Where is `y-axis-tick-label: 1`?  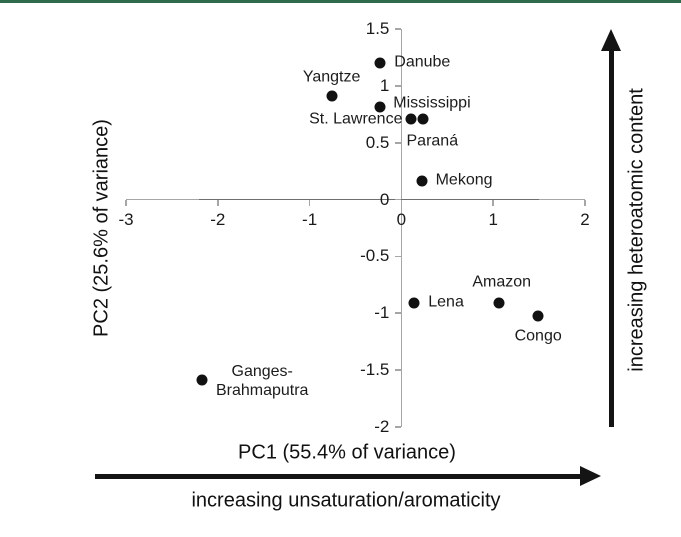
y-axis-tick-label: 1 is located at coordinates (384, 85).